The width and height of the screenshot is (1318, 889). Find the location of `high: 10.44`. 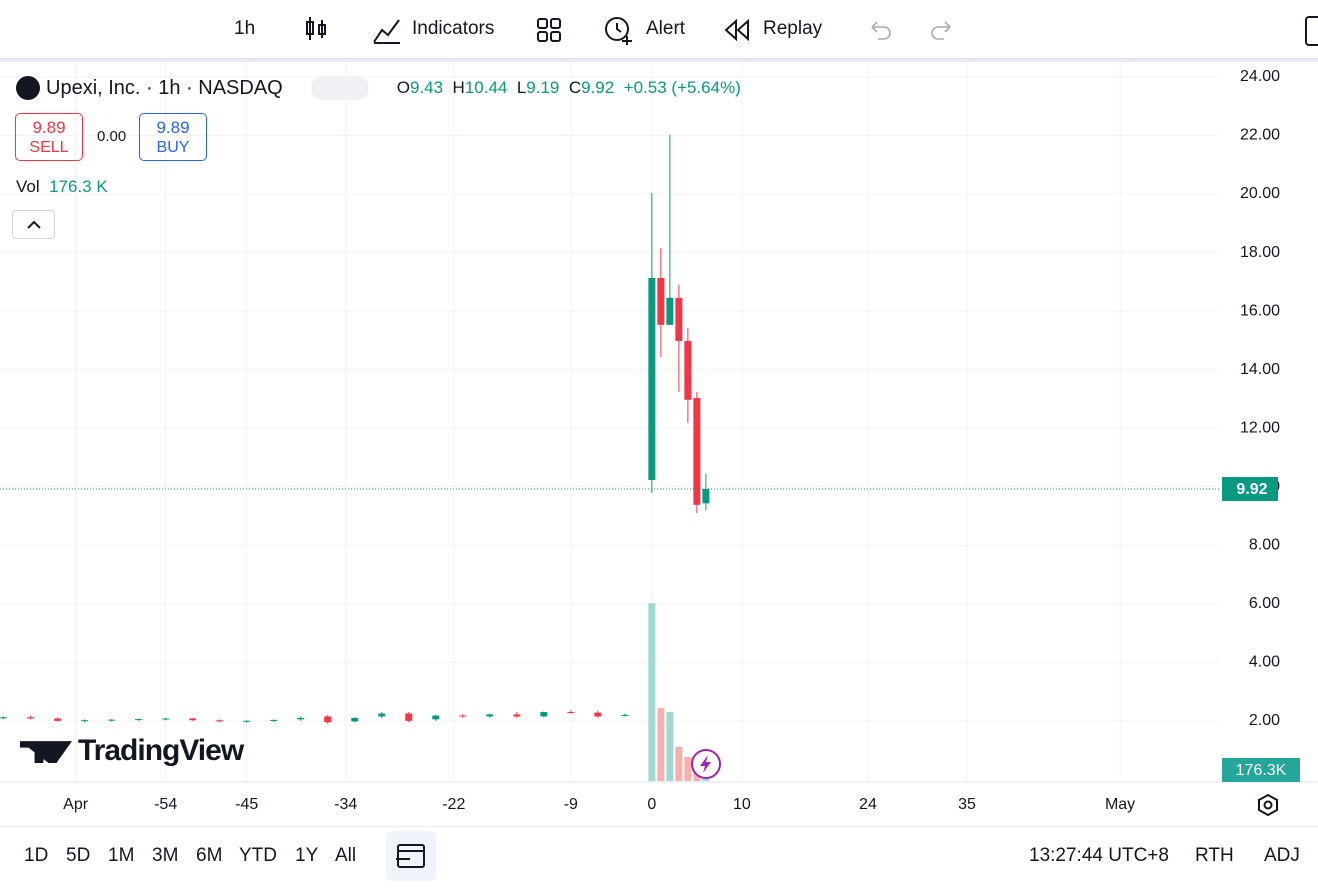

high: 10.44 is located at coordinates (486, 87).